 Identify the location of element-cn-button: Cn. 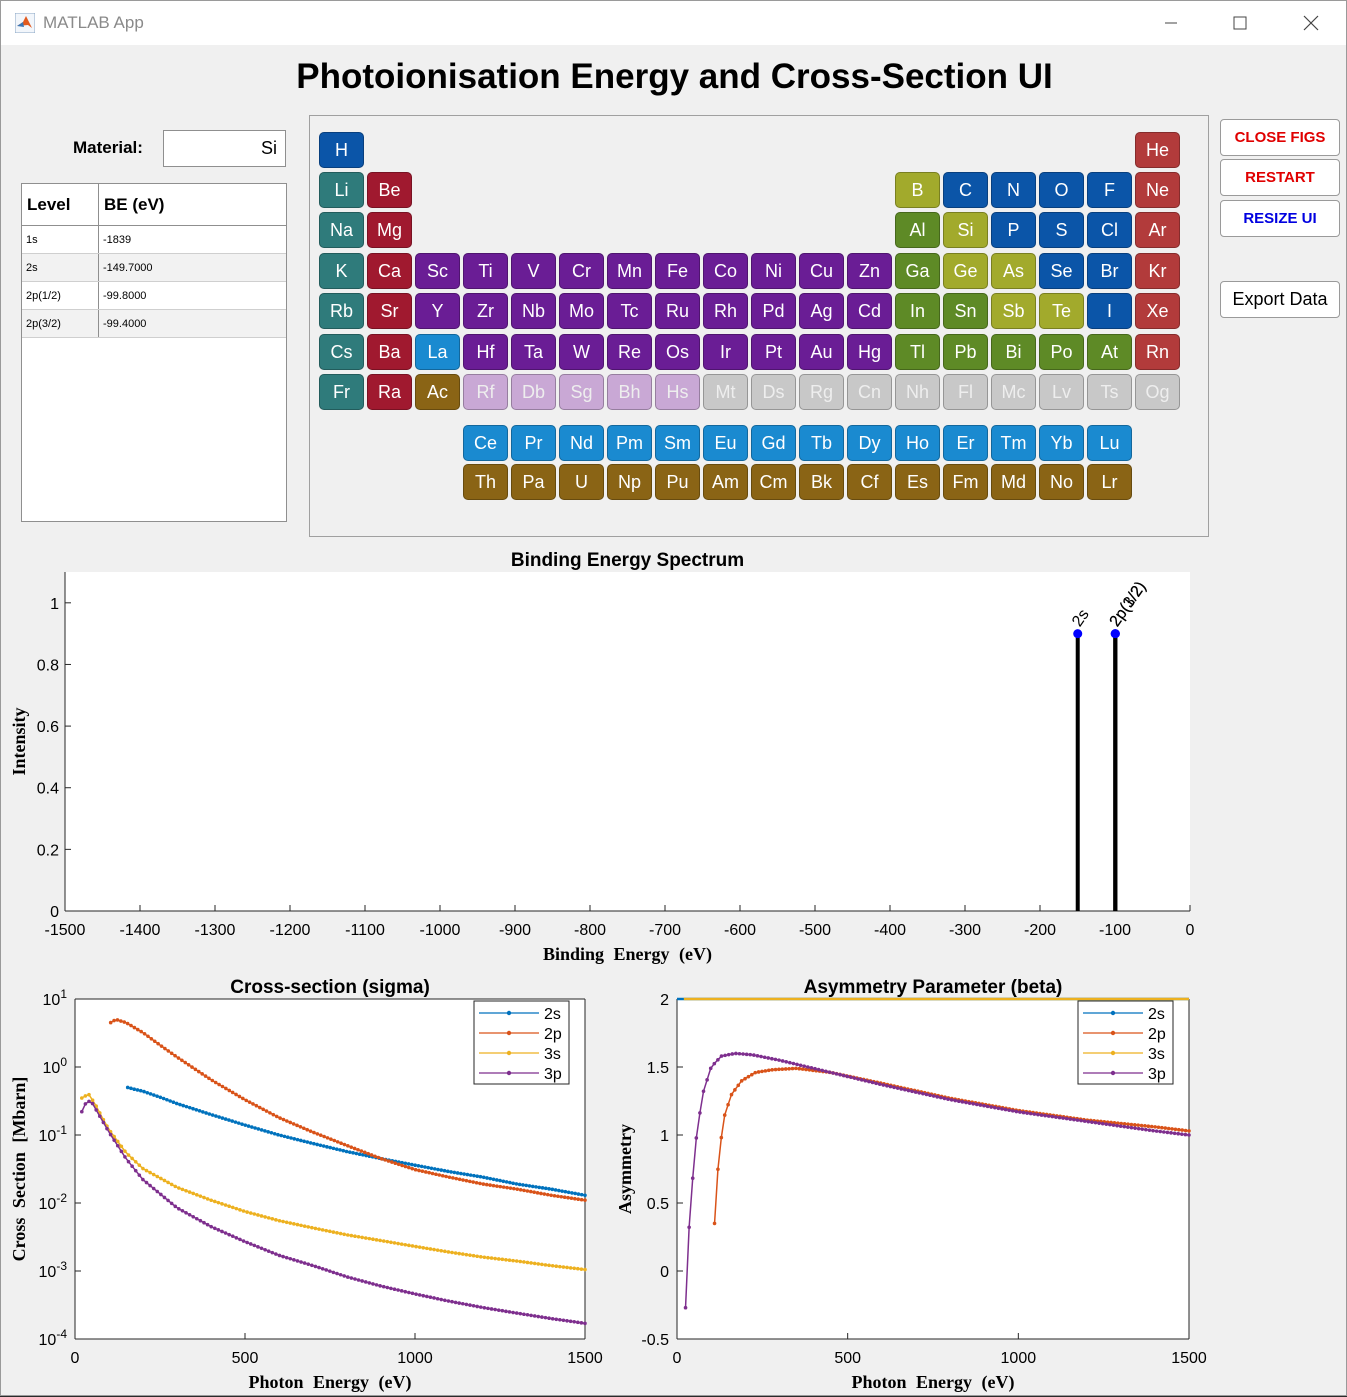
(869, 392).